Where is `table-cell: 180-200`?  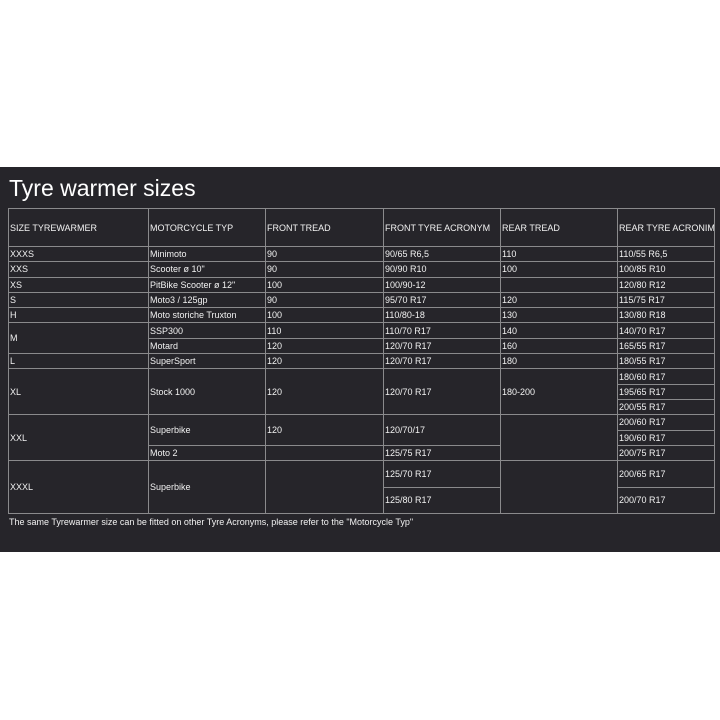 table-cell: 180-200 is located at coordinates (559, 392).